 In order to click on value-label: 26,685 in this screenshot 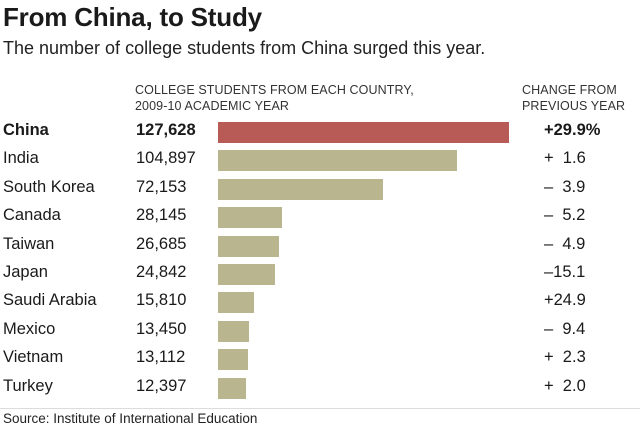, I will do `click(161, 243)`.